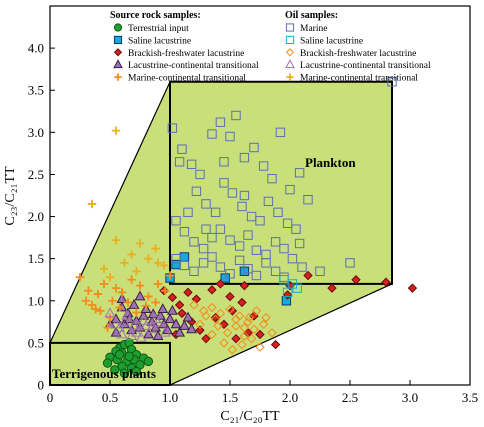  Describe the element at coordinates (313, 29) in the screenshot. I see `legend-oil-label: Marine` at that location.